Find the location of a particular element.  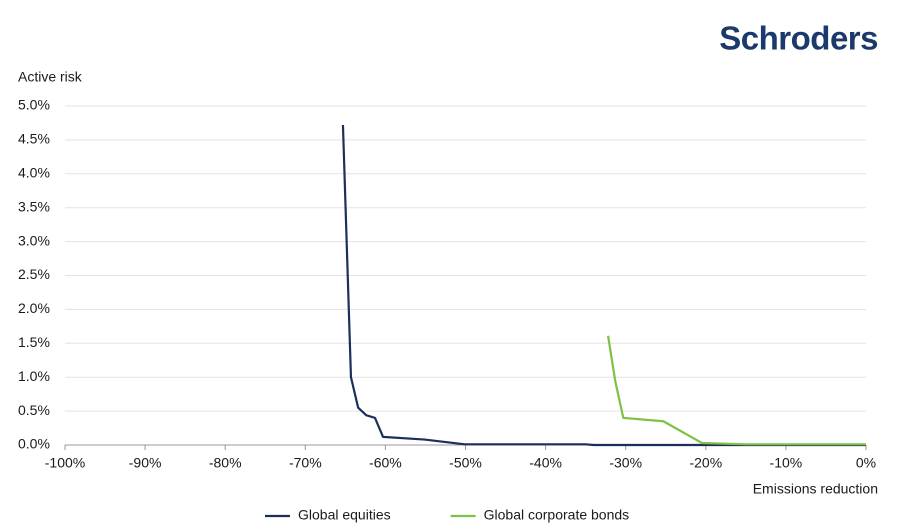

x-tick-label: -100% is located at coordinates (65, 463).